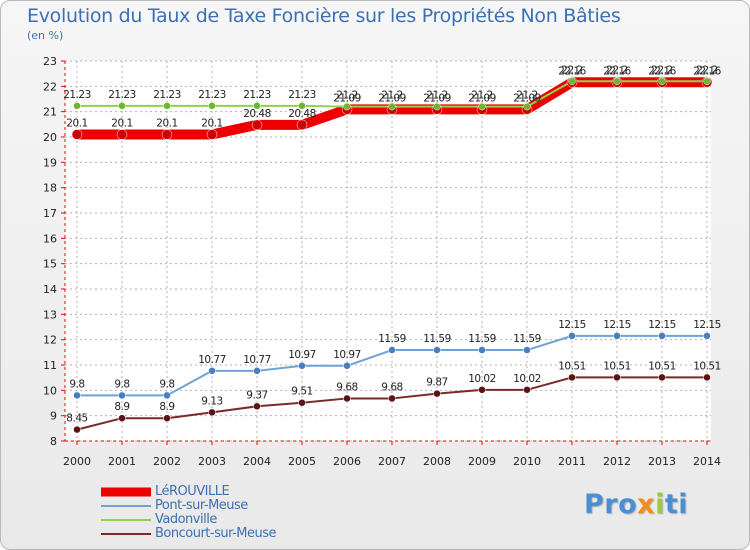  I want to click on legend-swatch, so click(126, 520).